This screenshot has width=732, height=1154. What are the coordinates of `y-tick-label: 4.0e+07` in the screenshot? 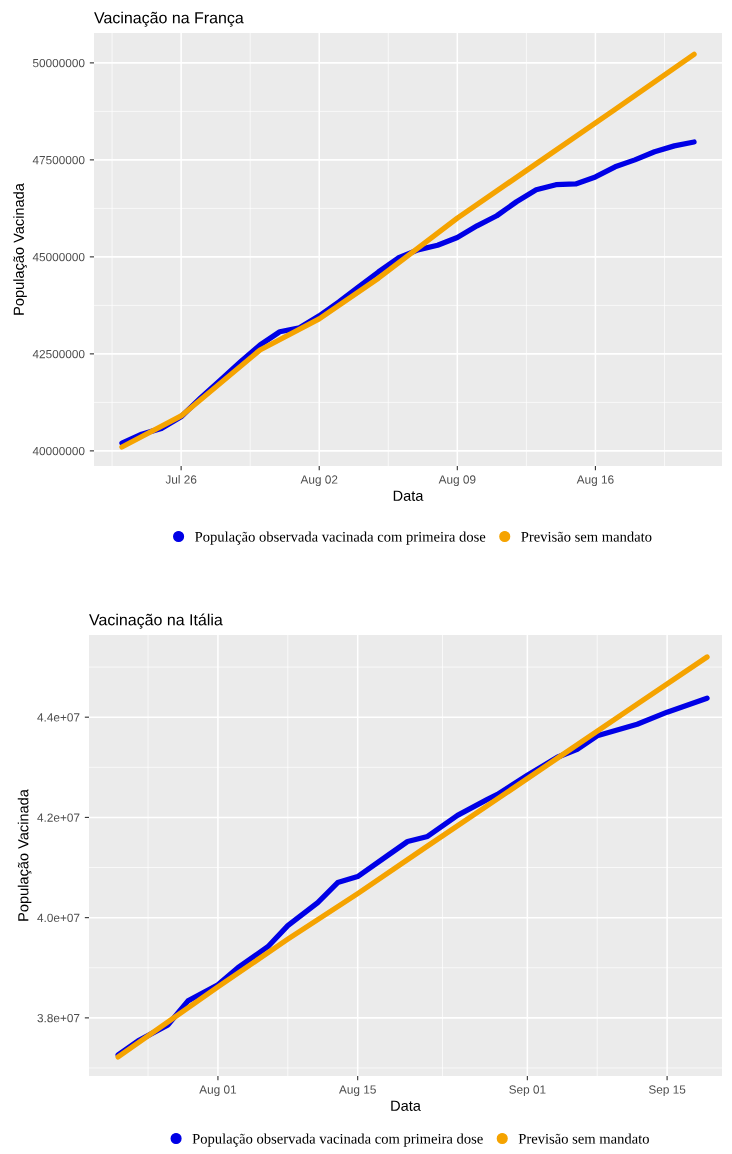 It's located at (58, 918).